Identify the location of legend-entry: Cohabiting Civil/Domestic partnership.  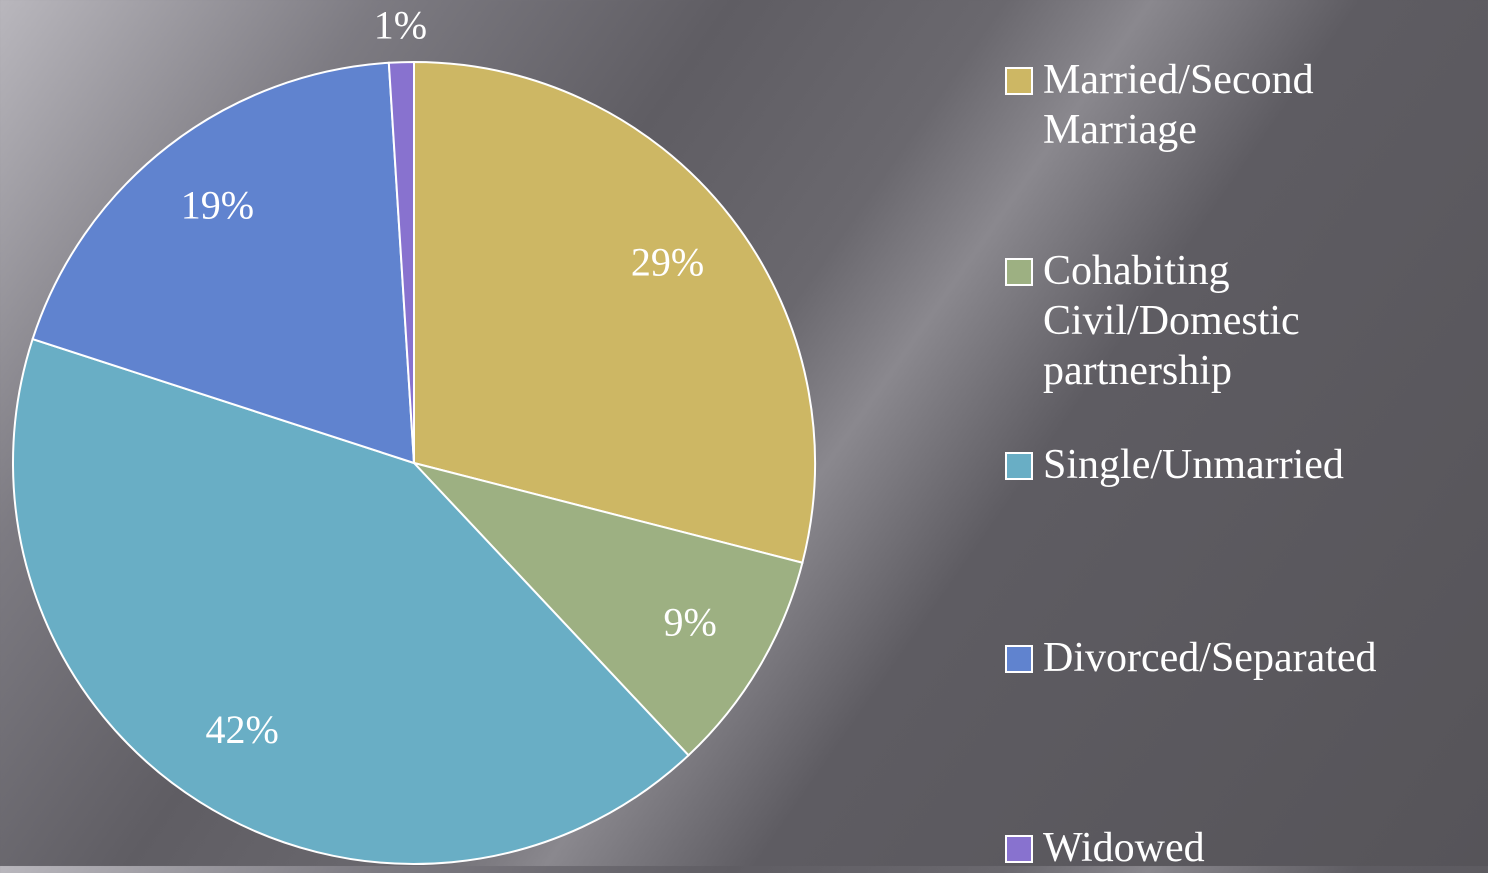
(1240, 321).